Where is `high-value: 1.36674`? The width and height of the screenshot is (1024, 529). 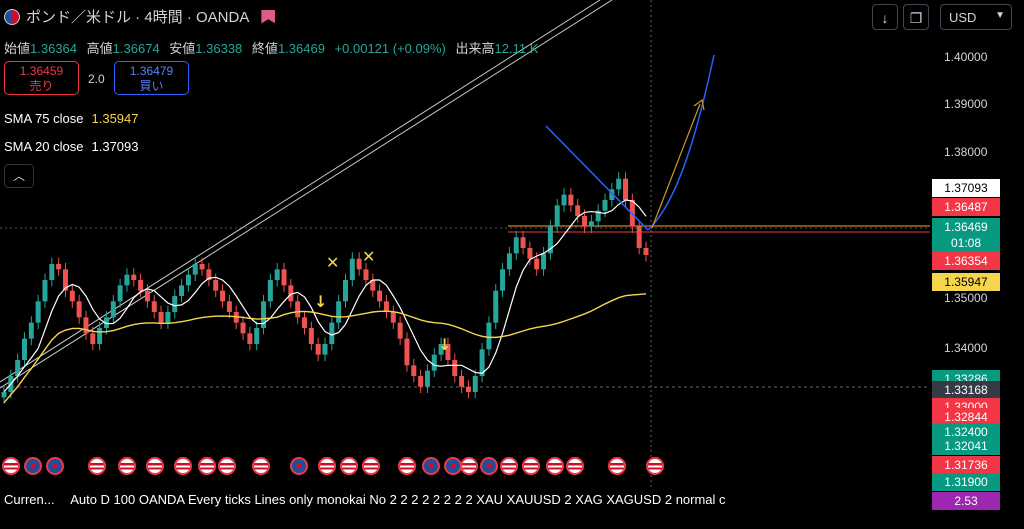 high-value: 1.36674 is located at coordinates (136, 48).